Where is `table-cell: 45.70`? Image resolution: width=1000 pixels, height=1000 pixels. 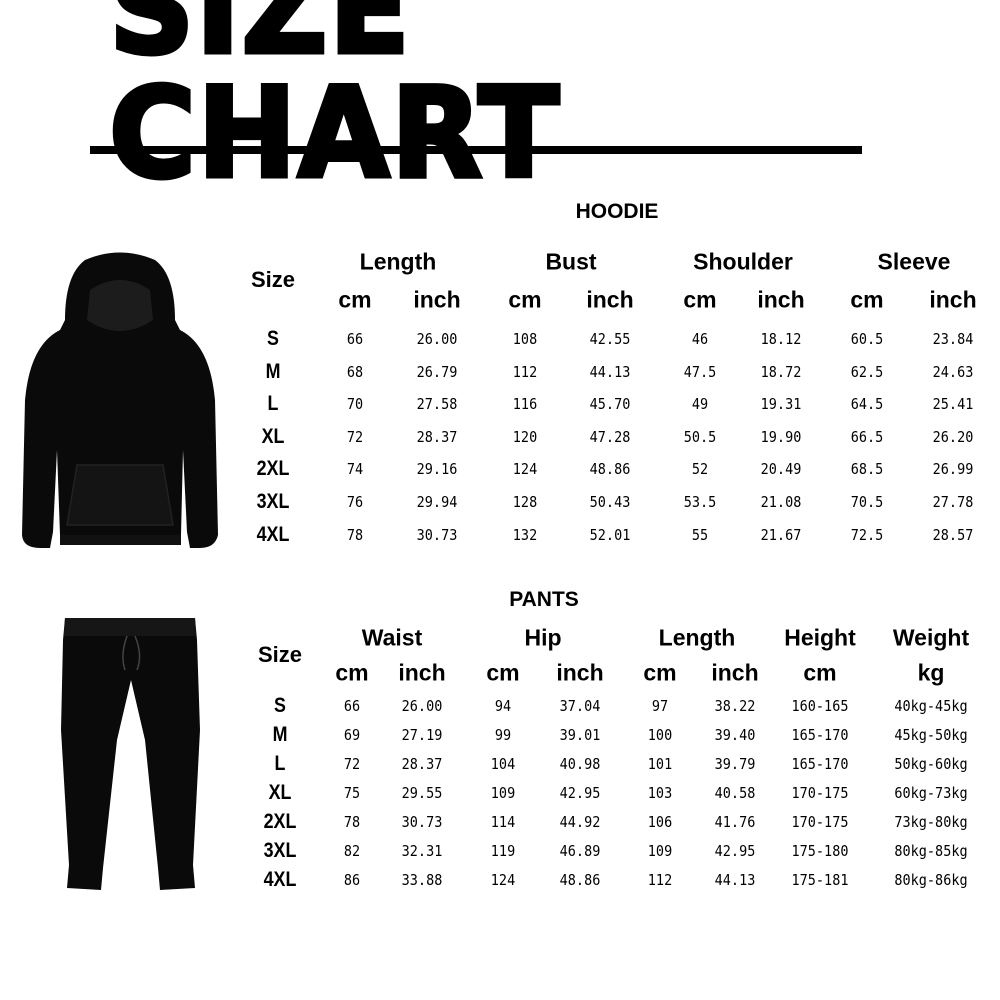
table-cell: 45.70 is located at coordinates (610, 404).